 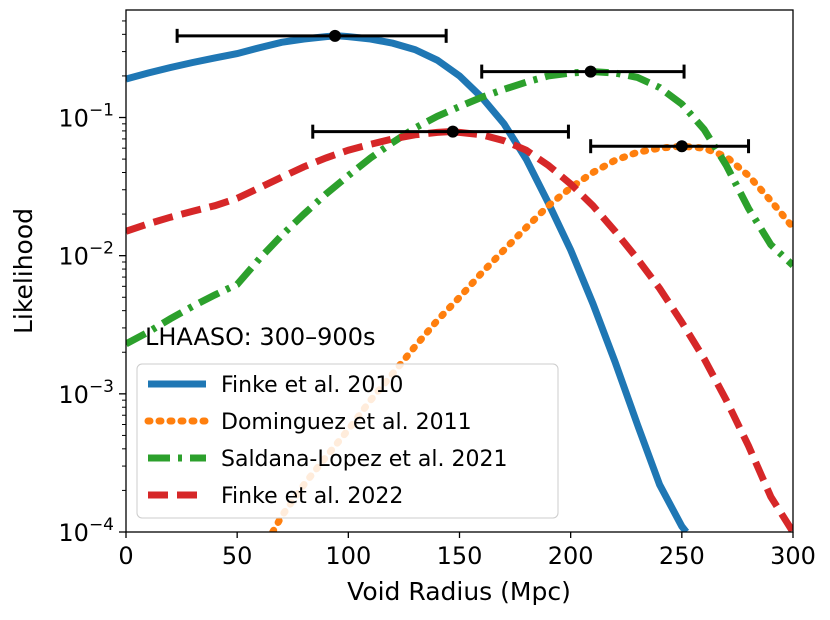 I want to click on y-axis-label: Likelihood, so click(x=23, y=271).